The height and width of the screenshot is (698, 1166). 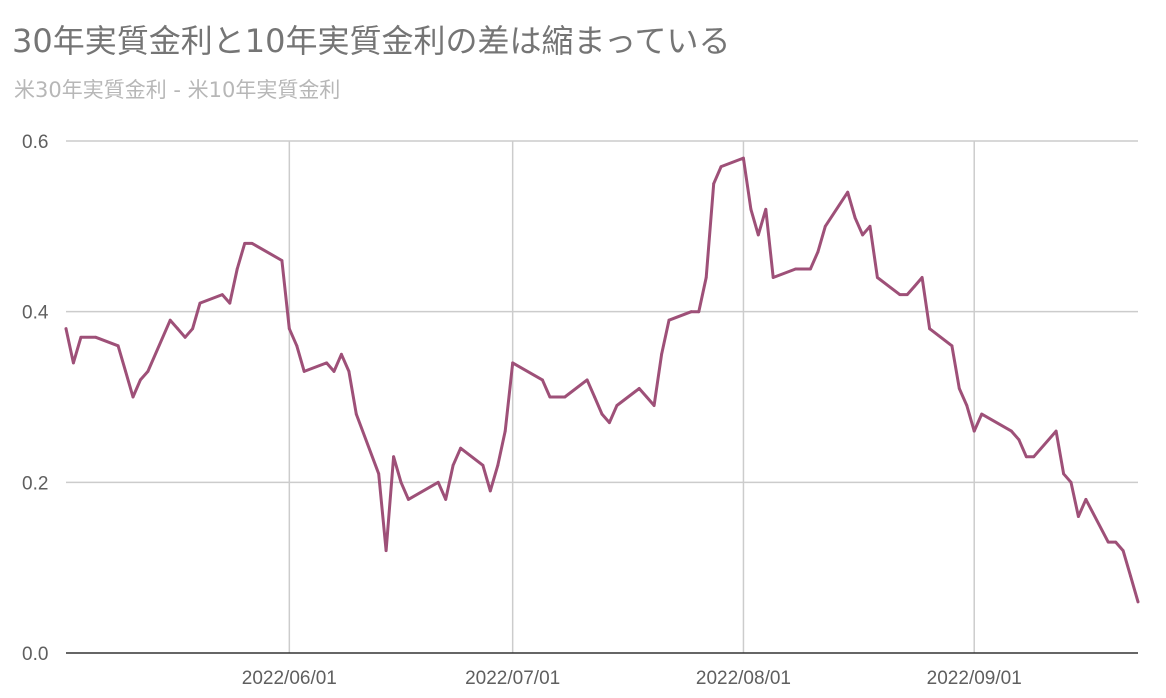 I want to click on x-tick-label: 2022/07/01, so click(x=512, y=678).